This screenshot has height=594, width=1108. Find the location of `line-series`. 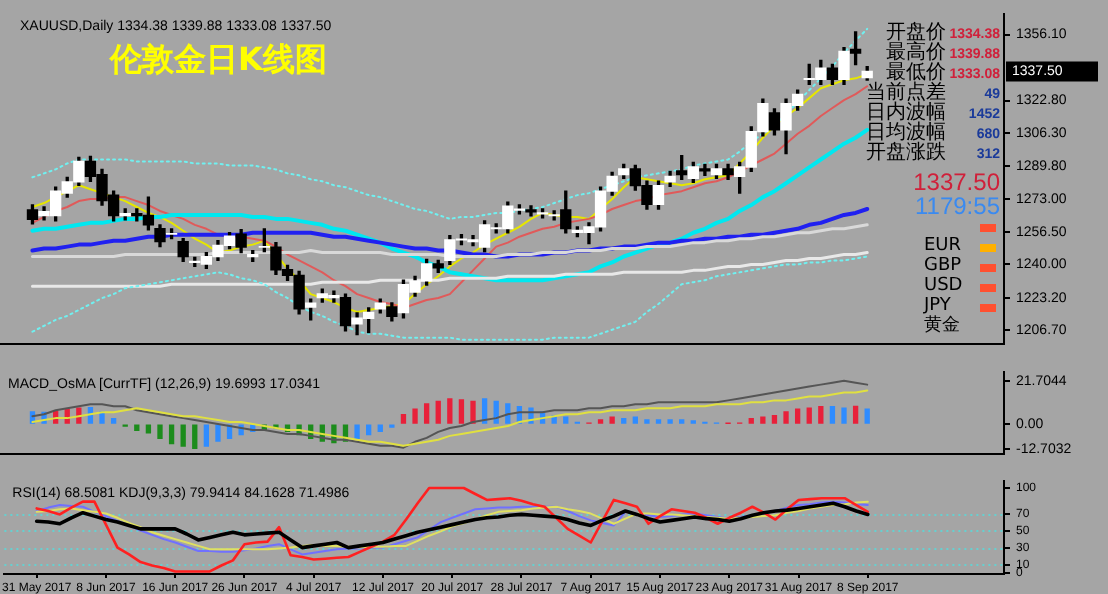

line-series is located at coordinates (450, 298).